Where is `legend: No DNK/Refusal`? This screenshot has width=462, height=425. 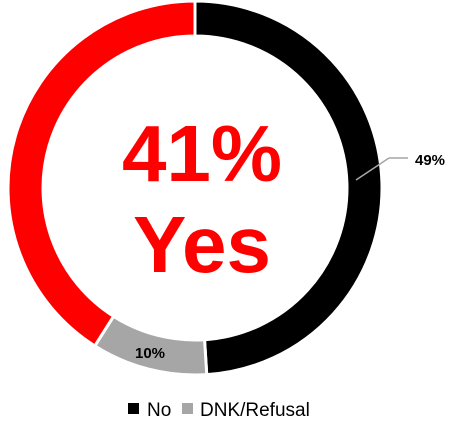 legend: No DNK/Refusal is located at coordinates (219, 410).